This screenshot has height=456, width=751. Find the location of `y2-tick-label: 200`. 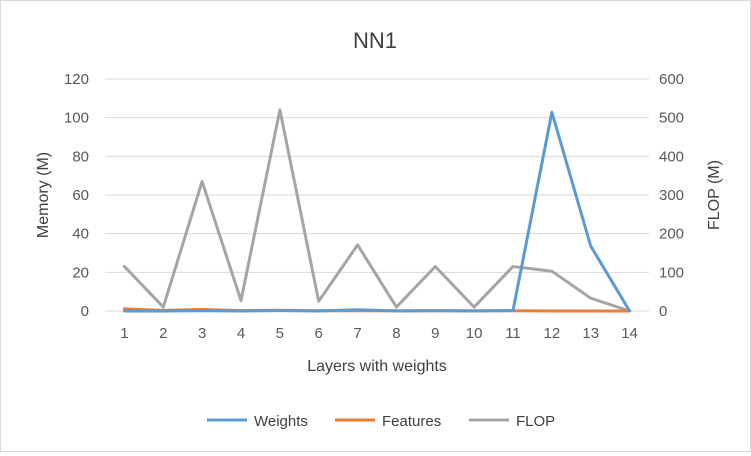

y2-tick-label: 200 is located at coordinates (671, 234).